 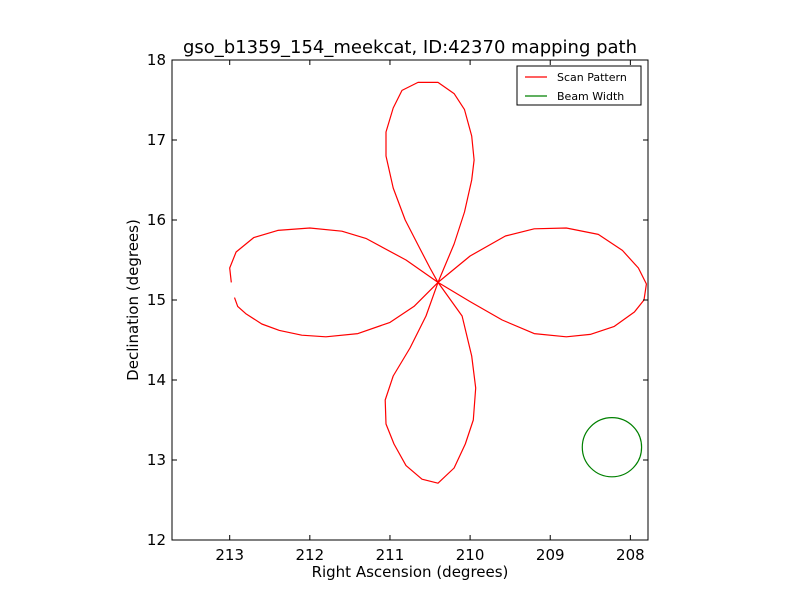 What do you see at coordinates (630, 555) in the screenshot?
I see `x-tick-label: 208` at bounding box center [630, 555].